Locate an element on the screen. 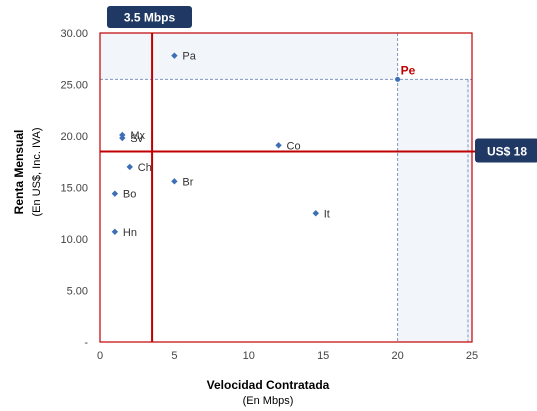 The width and height of the screenshot is (537, 411). data-point-label: Bo is located at coordinates (129, 195).